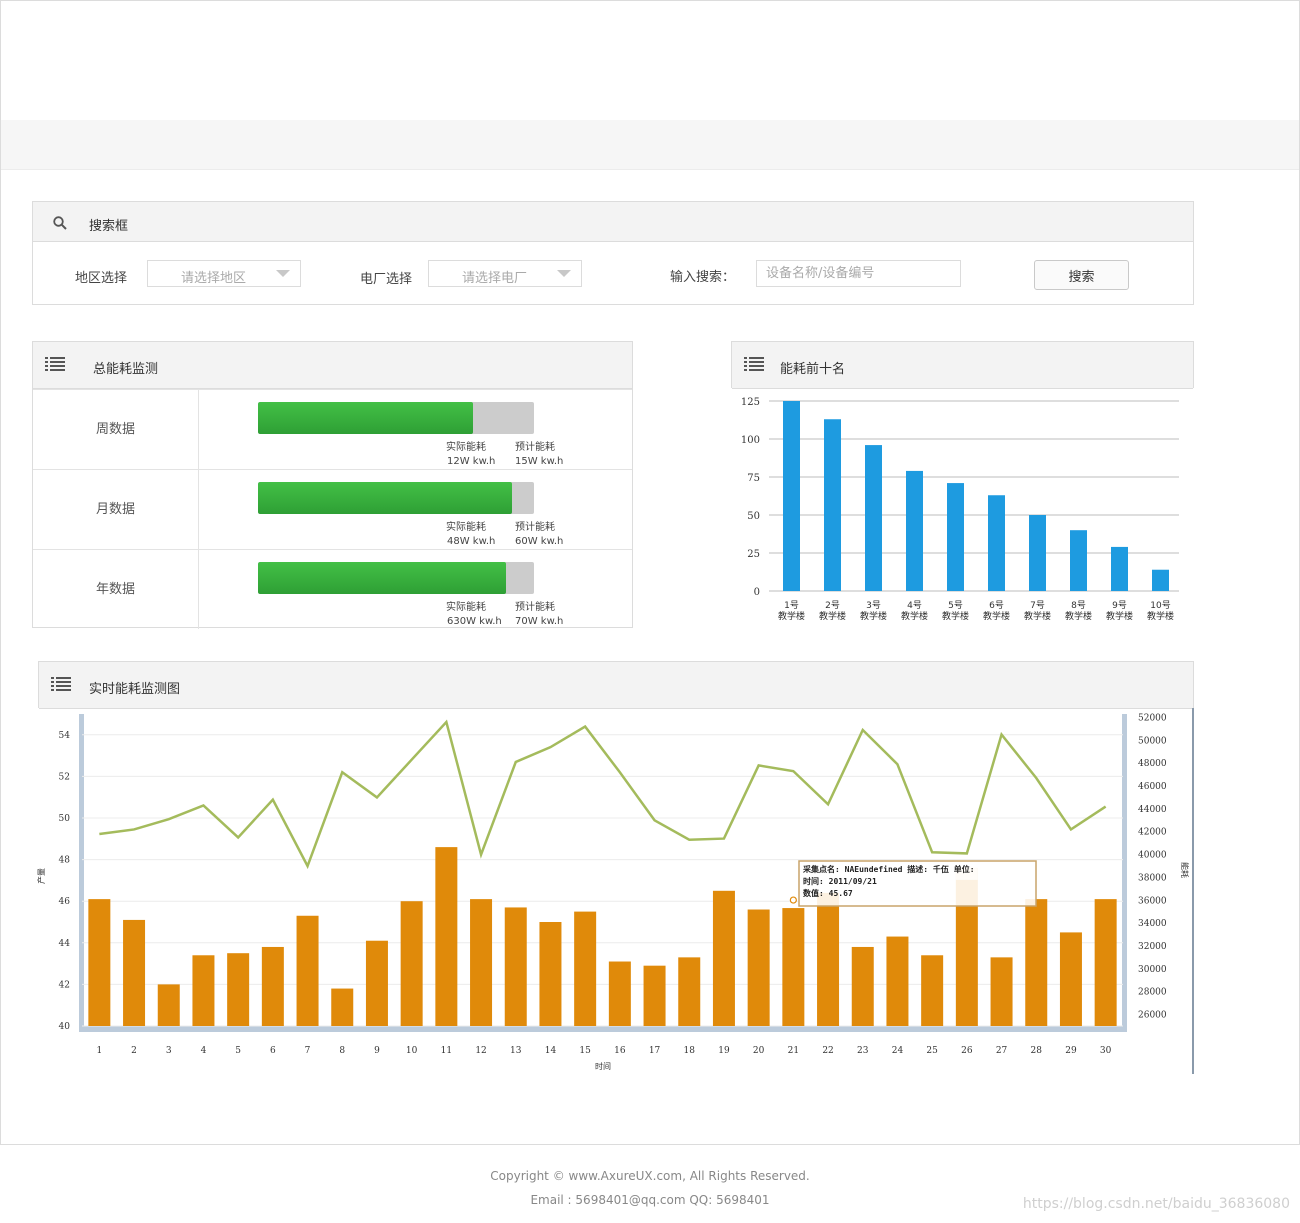  I want to click on right-tick-label: 34000, so click(1152, 924).